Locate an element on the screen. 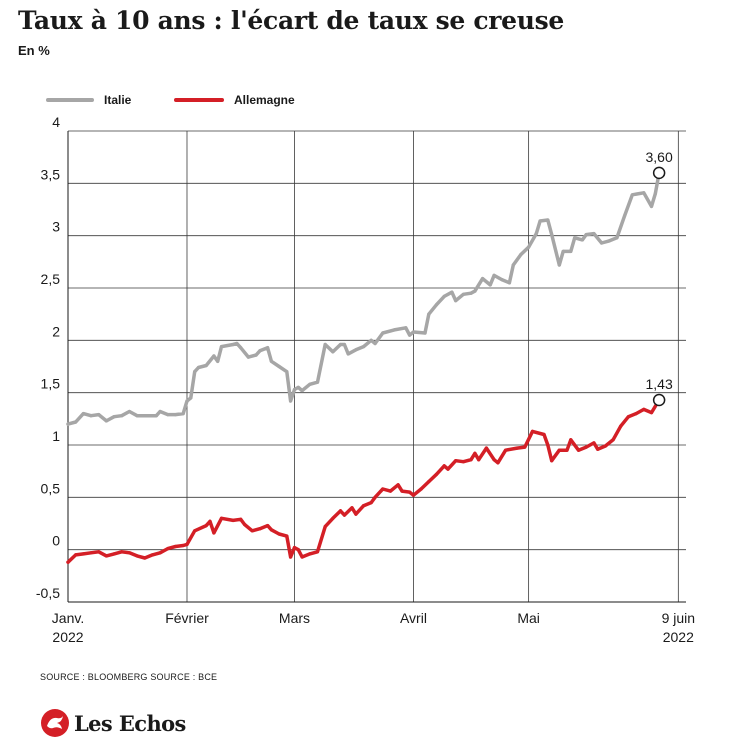 The width and height of the screenshot is (750, 750). x-tick-sublabel: 2022 is located at coordinates (678, 637).